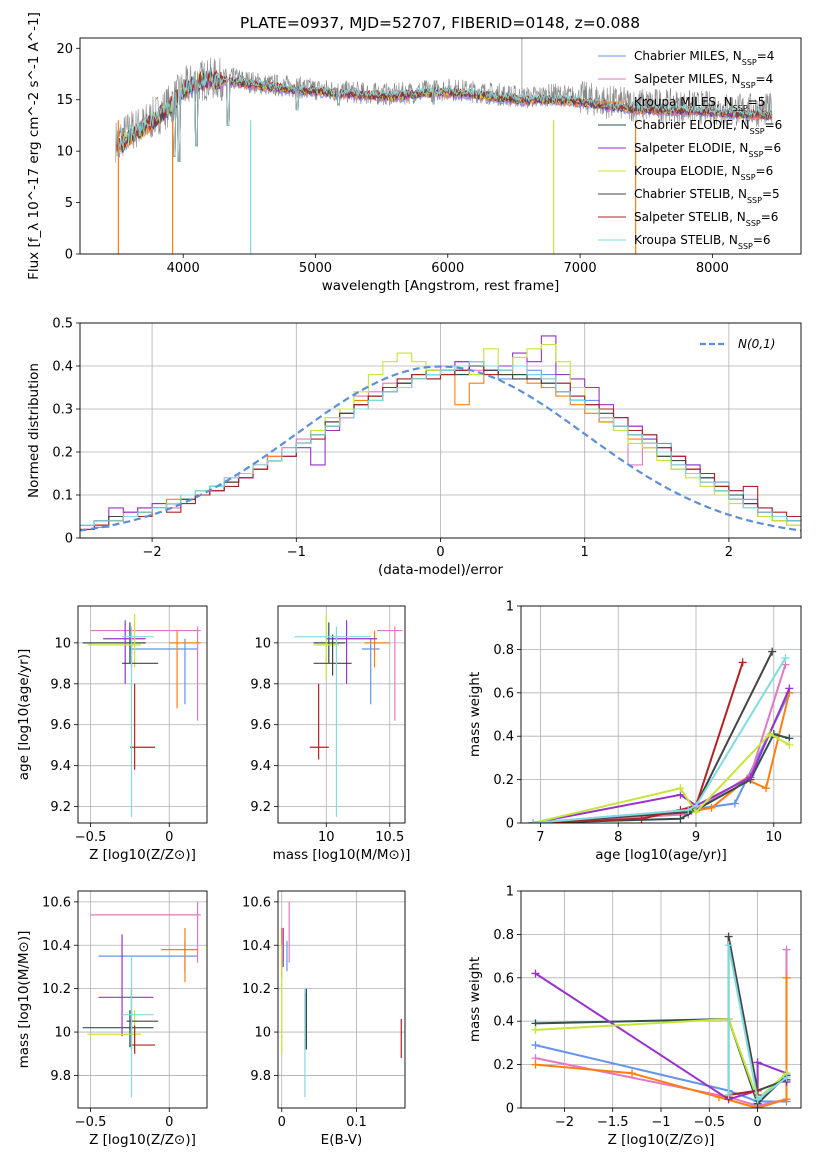 This screenshot has width=819, height=1170. Describe the element at coordinates (183, 268) in the screenshot. I see `x-tick-label: 4000` at that location.